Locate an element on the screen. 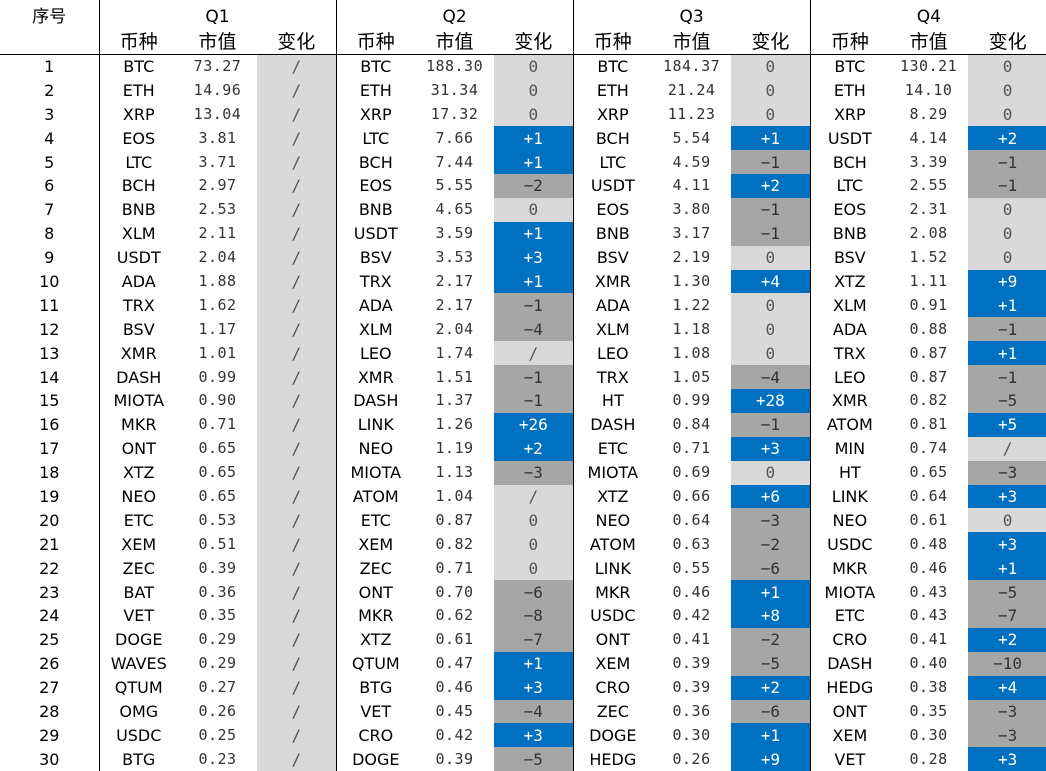 Image resolution: width=1046 pixels, height=771 pixels. q4-cap-cell: 0.48 is located at coordinates (928, 544).